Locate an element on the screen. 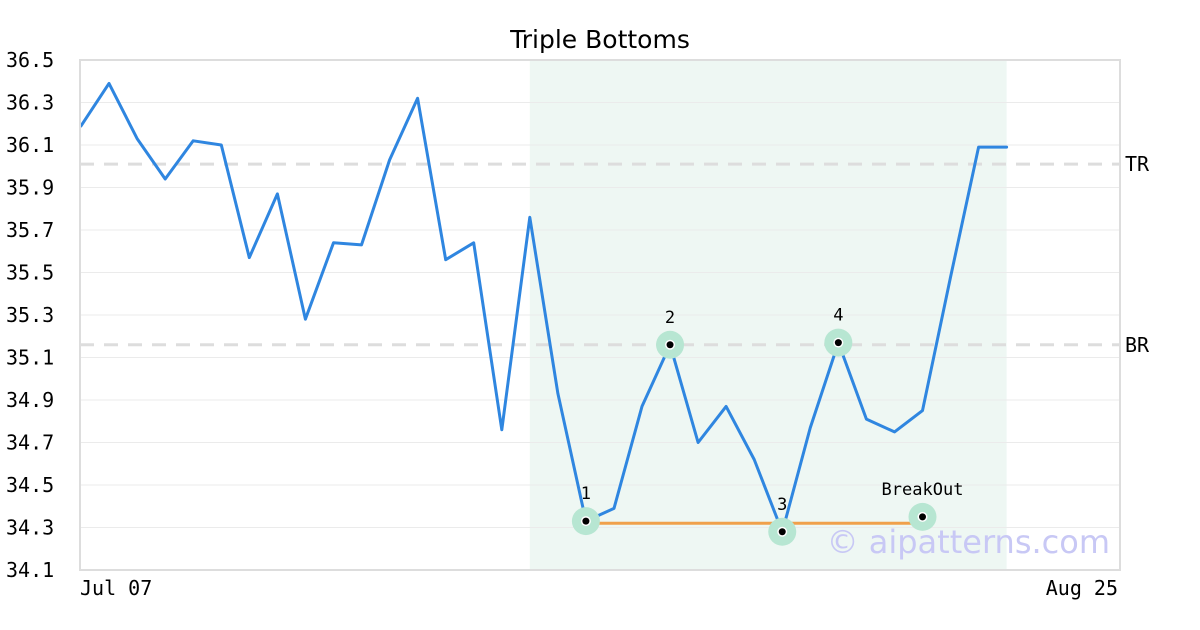  x-axis-ticks: Jul 07 Aug 25 is located at coordinates (599, 588).